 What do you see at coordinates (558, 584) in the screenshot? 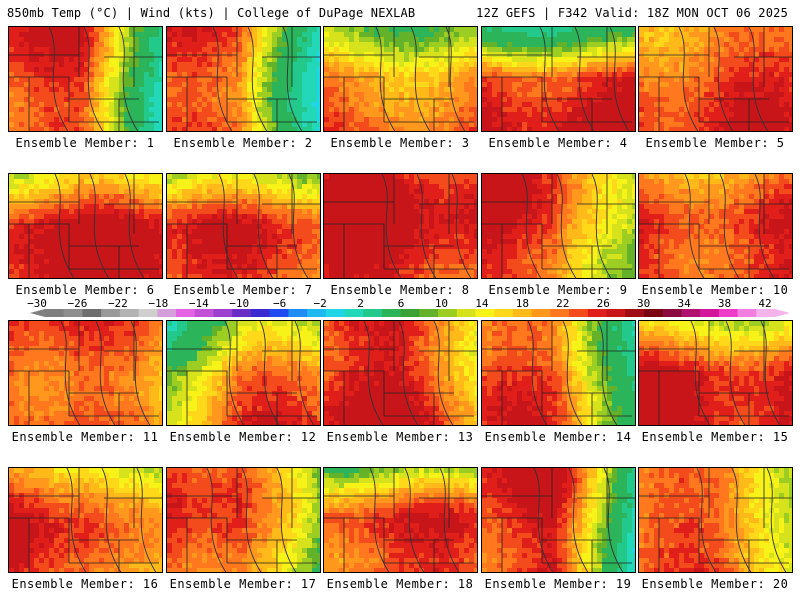
I see `ensemble-member-label: Ensemble Member: 19` at bounding box center [558, 584].